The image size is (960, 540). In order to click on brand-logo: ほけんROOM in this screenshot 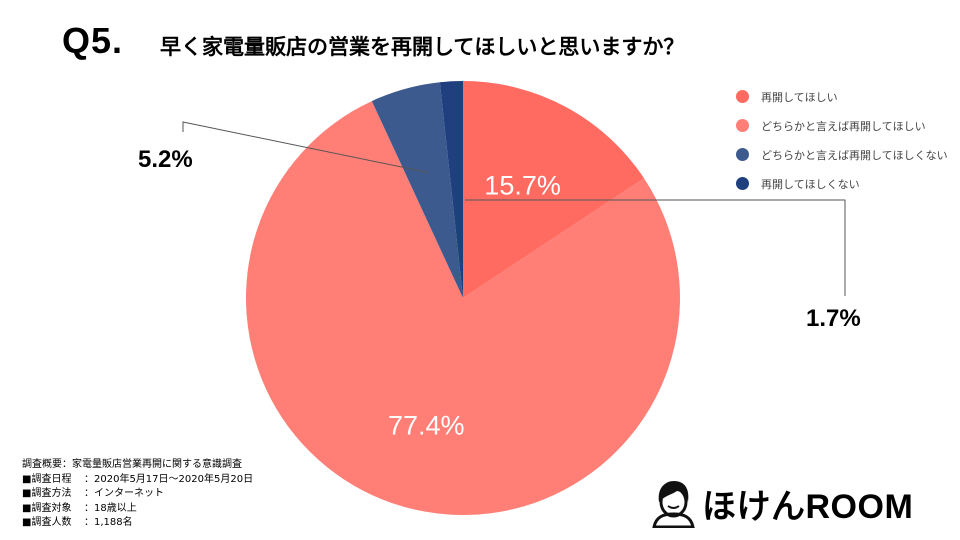, I will do `click(781, 503)`.